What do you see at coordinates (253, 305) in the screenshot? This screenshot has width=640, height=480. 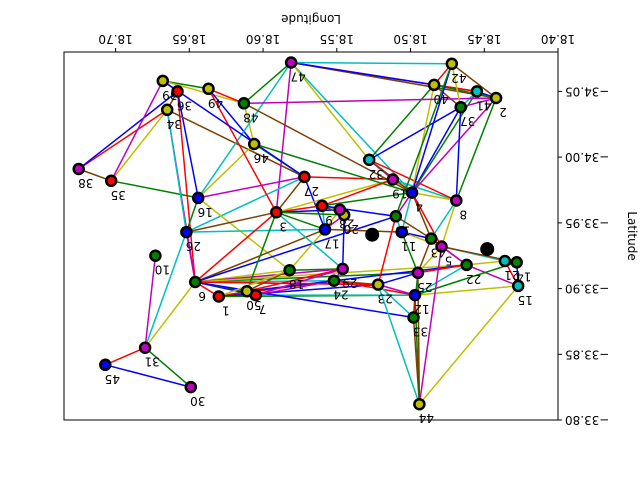 I see `node-label-50: 50` at bounding box center [253, 305].